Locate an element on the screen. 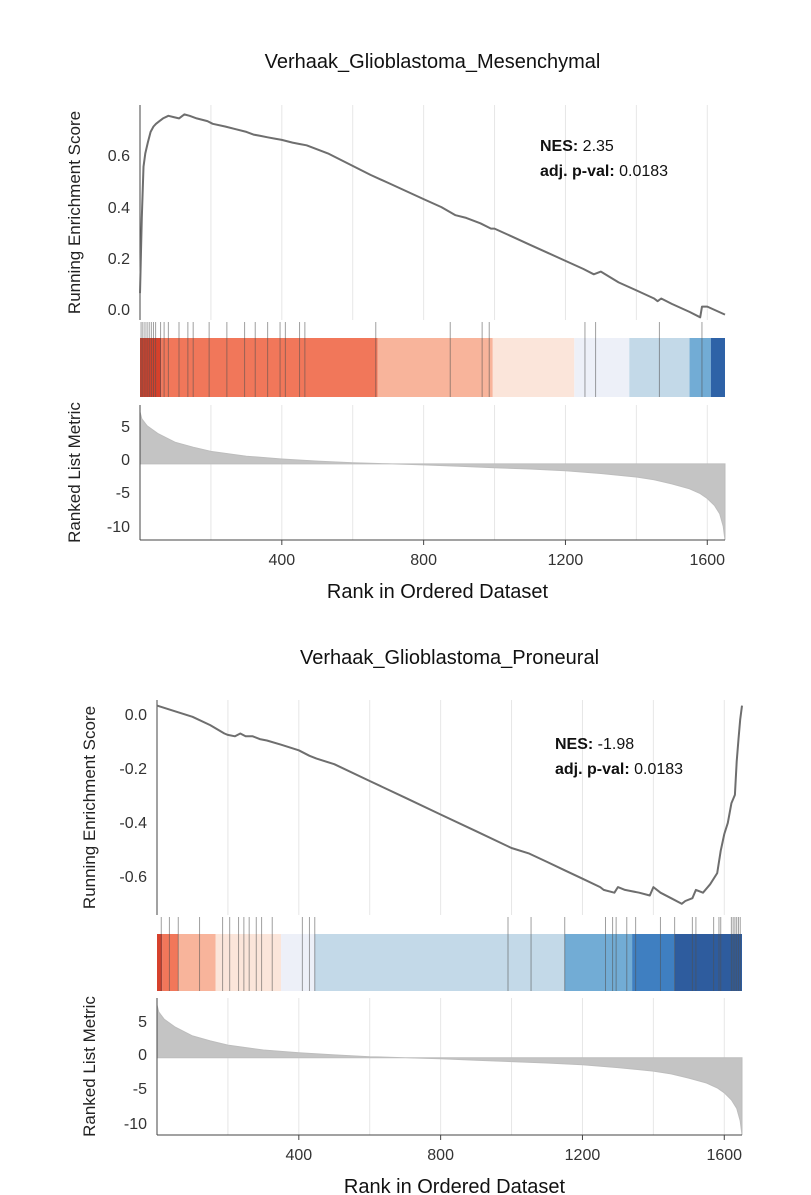 This screenshot has height=1195, width=811. nes-stat: NES: -1.98 is located at coordinates (594, 744).